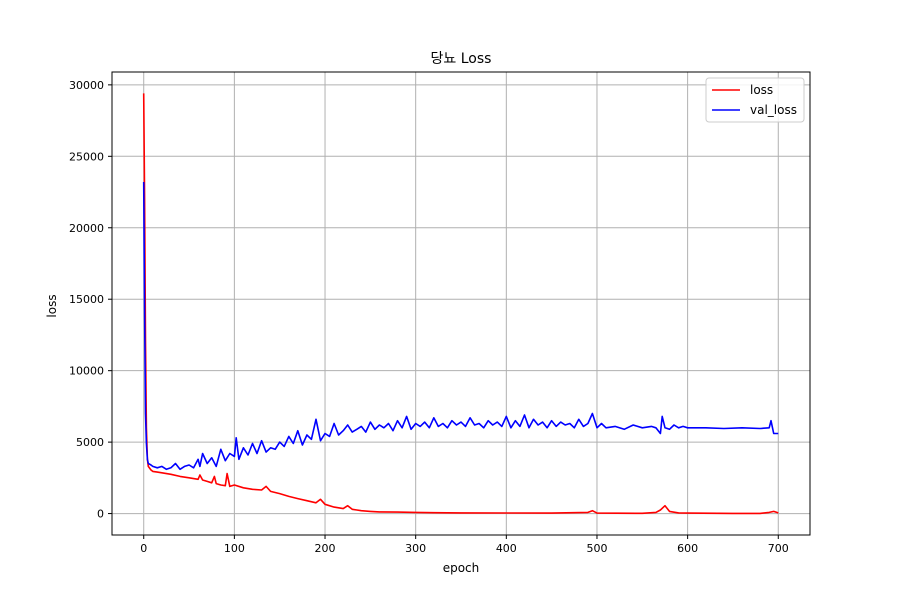 This screenshot has height=600, width=900. I want to click on x-tick-label: 200, so click(325, 548).